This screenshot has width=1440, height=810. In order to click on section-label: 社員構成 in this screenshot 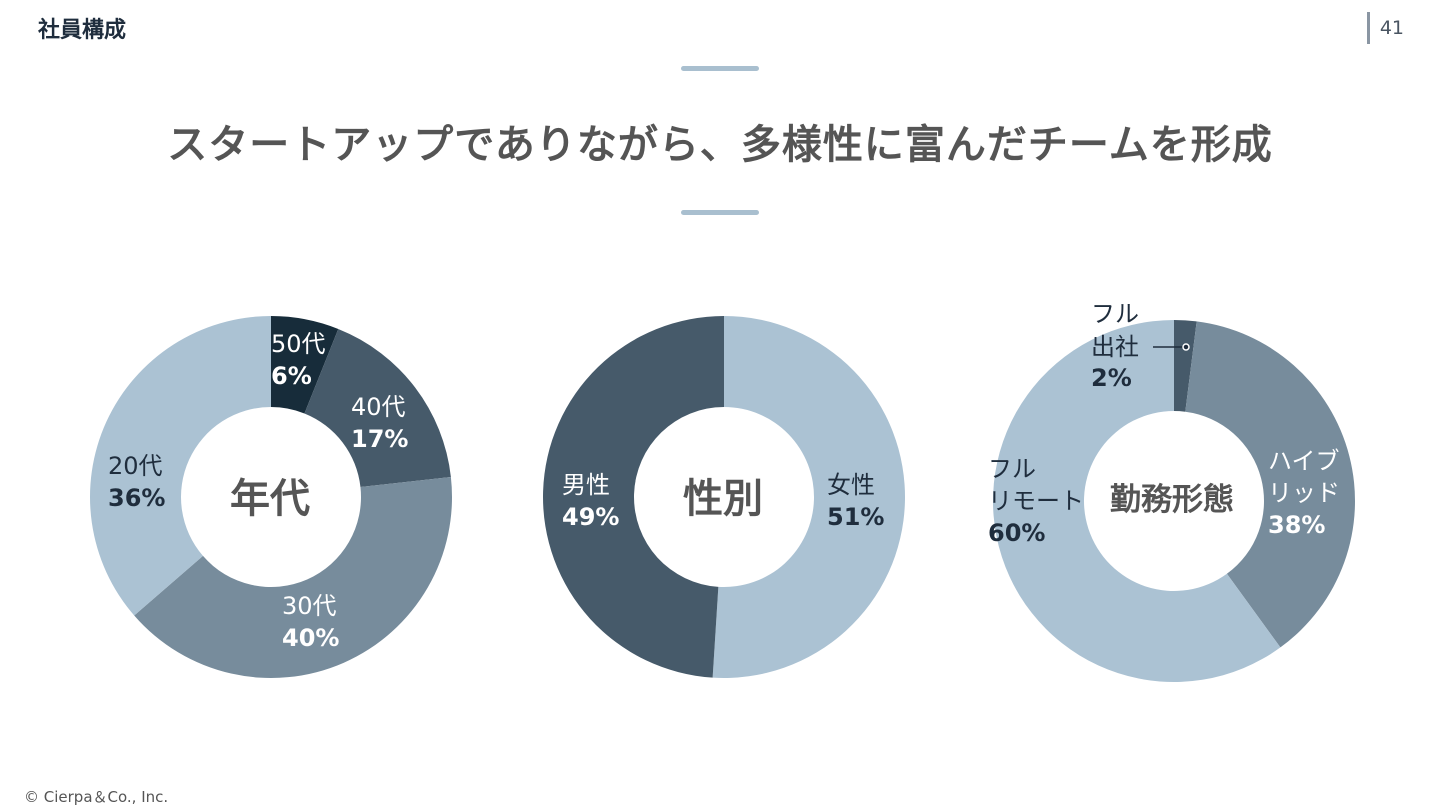, I will do `click(82, 30)`.